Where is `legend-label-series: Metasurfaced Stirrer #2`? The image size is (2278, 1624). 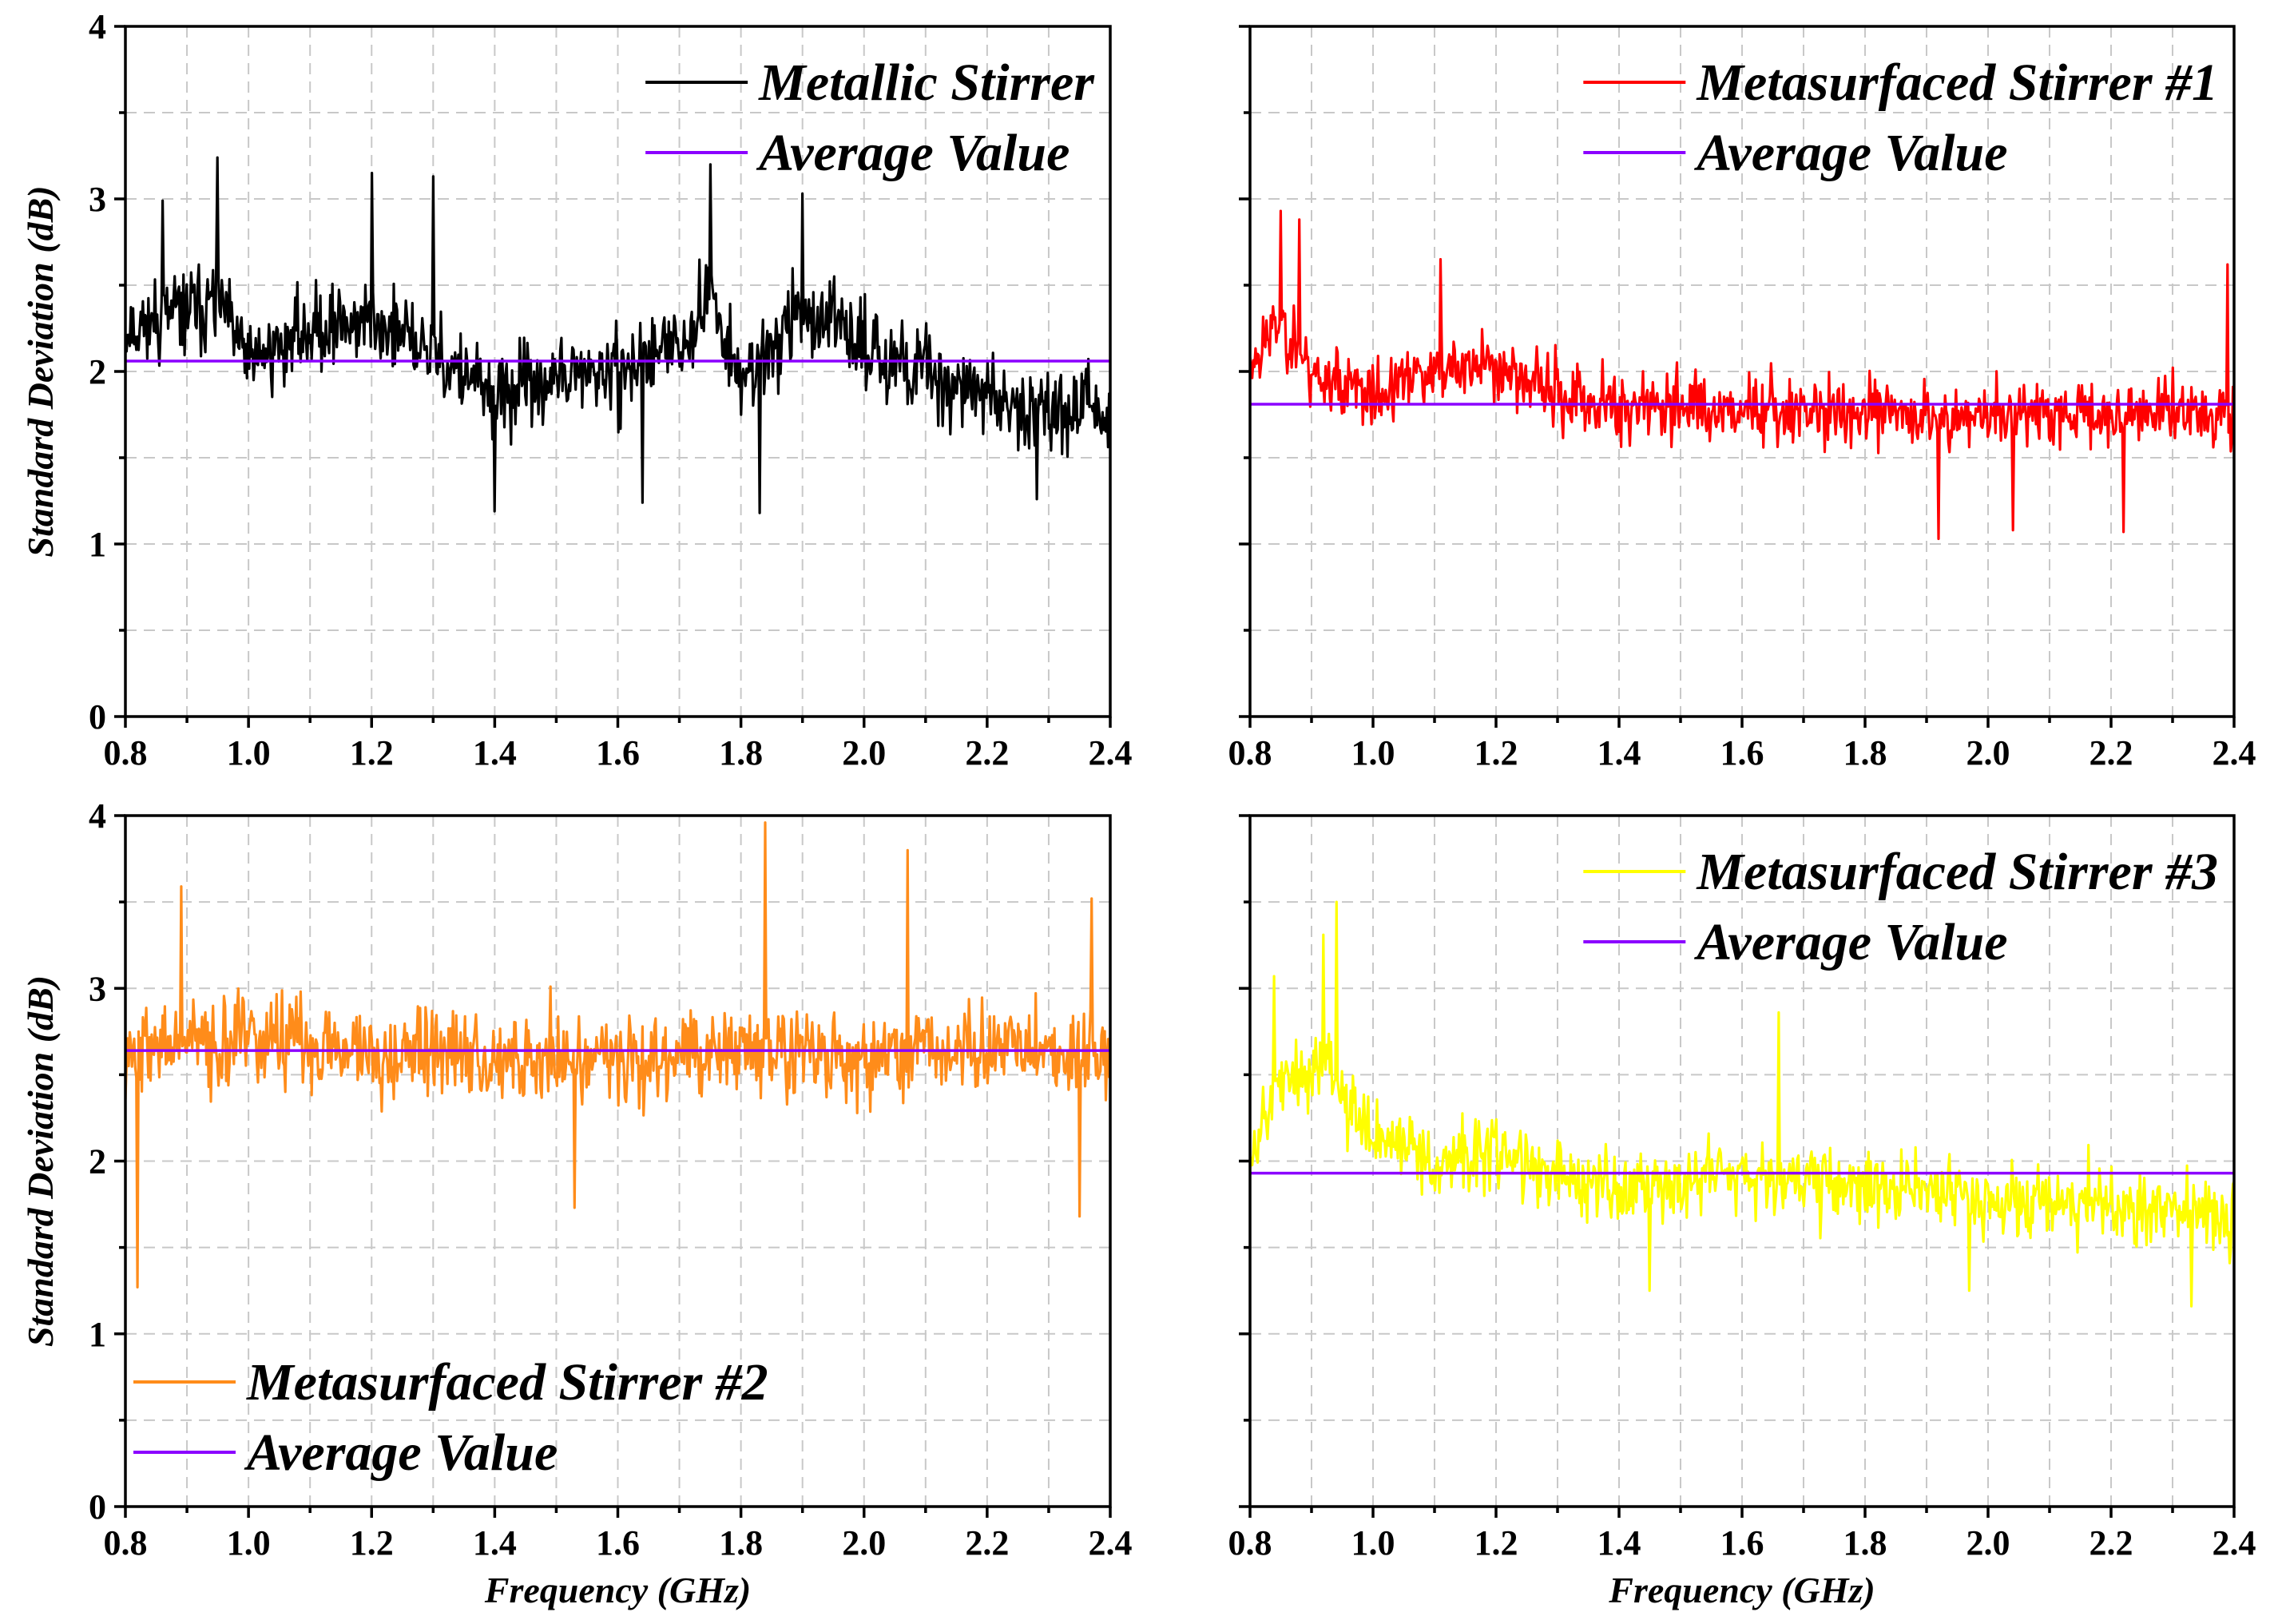 legend-label-series: Metasurfaced Stirrer #2 is located at coordinates (507, 1382).